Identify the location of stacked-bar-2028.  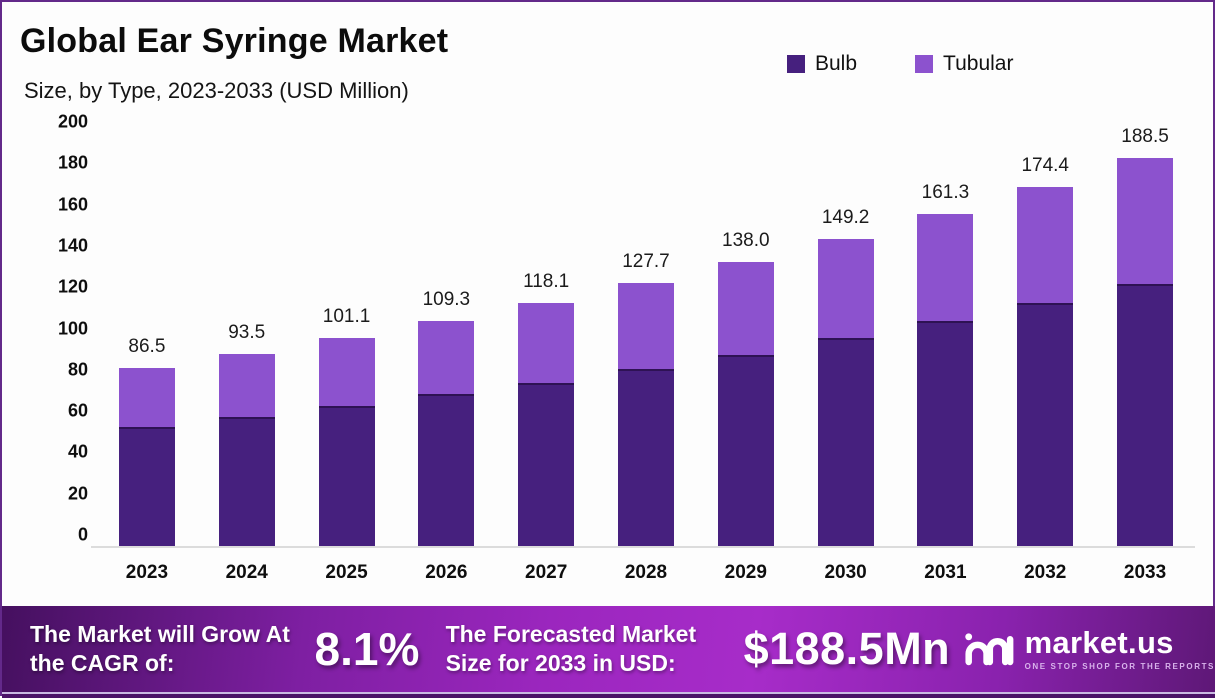
(645, 415).